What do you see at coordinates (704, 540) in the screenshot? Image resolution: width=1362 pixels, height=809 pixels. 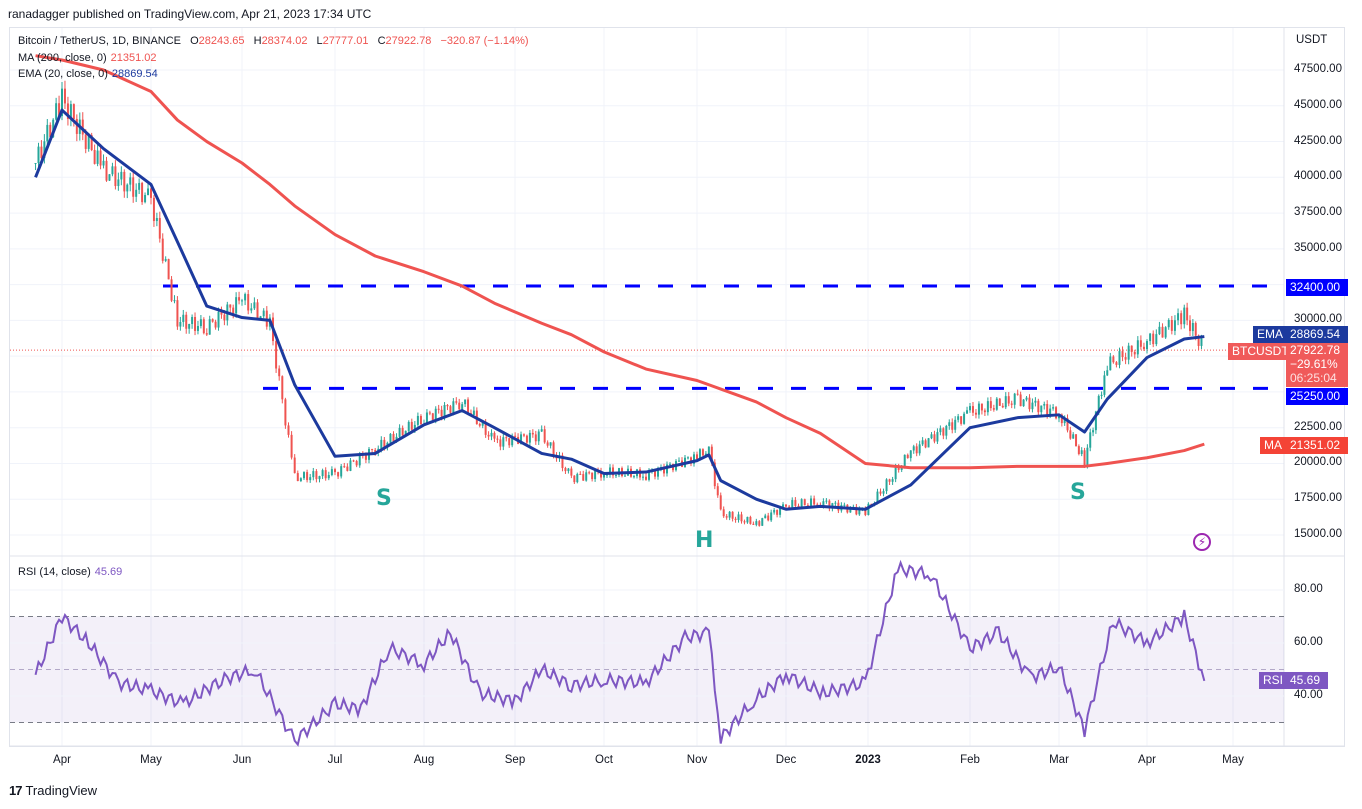 I see `head-label: H` at bounding box center [704, 540].